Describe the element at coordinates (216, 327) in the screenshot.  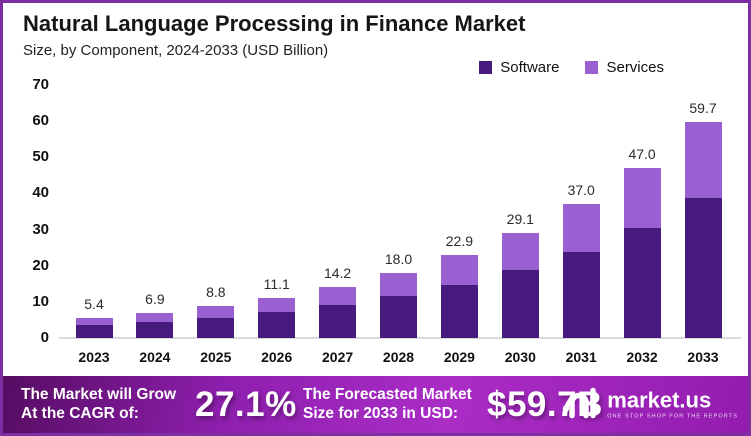
I see `bar-segment-software-2025` at that location.